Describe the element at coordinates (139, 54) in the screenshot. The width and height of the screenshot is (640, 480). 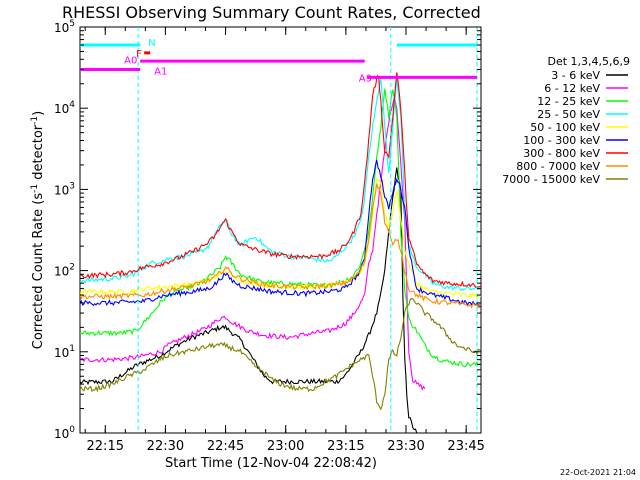
I see `marker-label-1: F` at that location.